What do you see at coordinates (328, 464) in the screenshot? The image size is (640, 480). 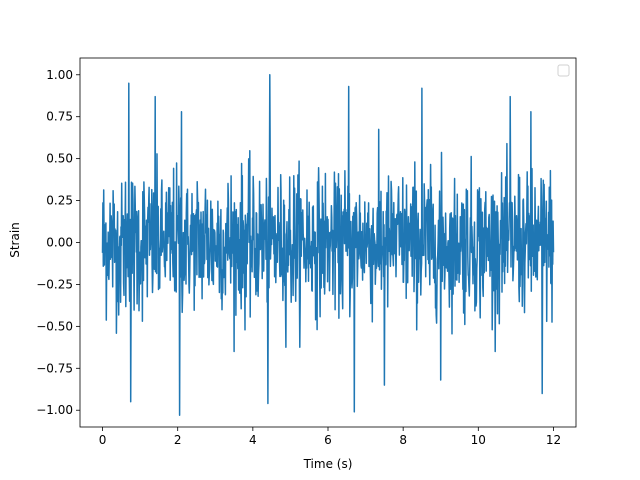 I see `x-axis-label: Time (s)` at bounding box center [328, 464].